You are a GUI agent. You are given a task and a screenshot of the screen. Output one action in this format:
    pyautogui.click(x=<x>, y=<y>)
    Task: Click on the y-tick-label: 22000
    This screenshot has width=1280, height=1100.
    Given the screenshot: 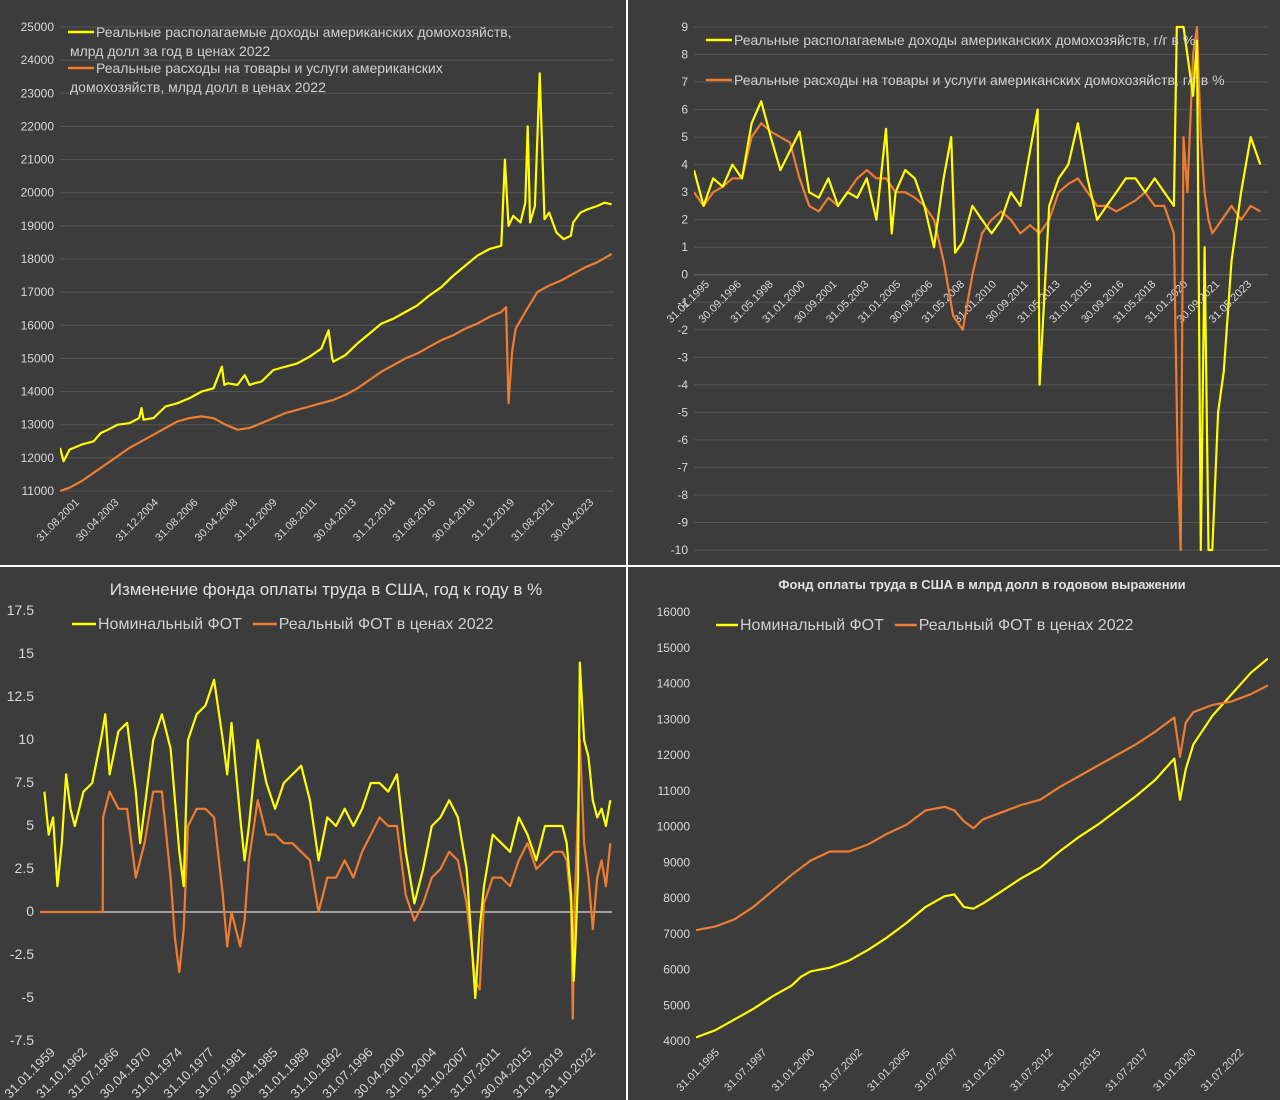 What is the action you would take?
    pyautogui.click(x=38, y=126)
    